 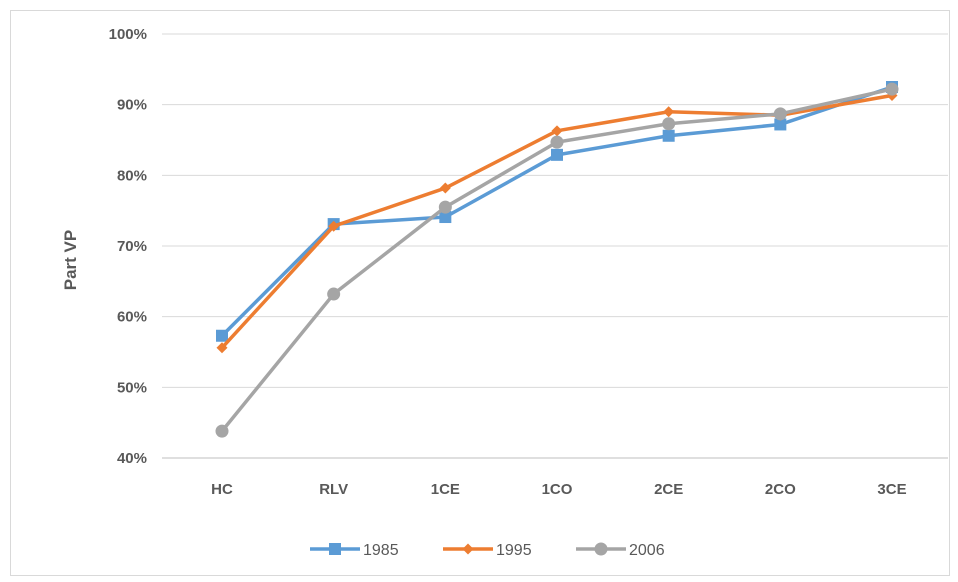 I want to click on legend-label: 1995, so click(x=514, y=550).